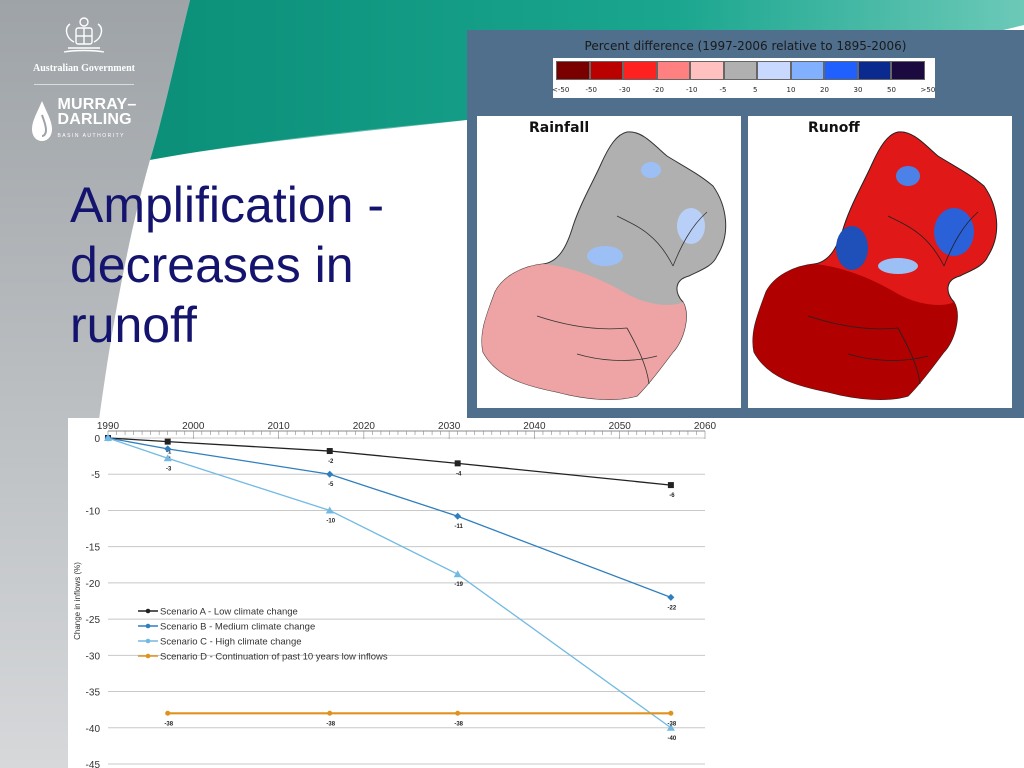  I want to click on x-tick-label: 1990, so click(108, 426).